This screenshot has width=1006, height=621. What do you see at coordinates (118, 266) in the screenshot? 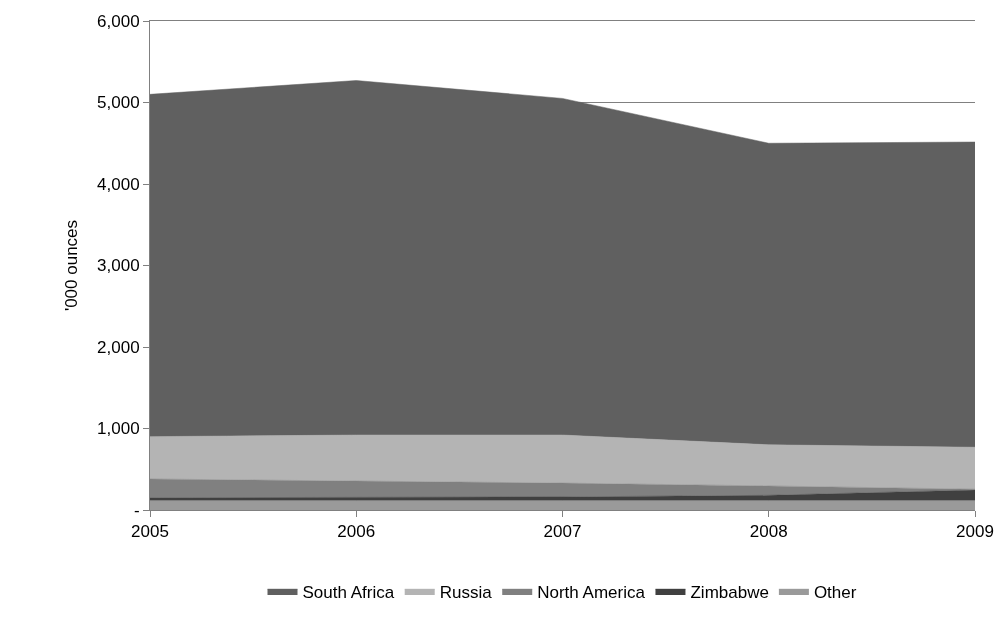
I see `y-tick-label: 3,000` at bounding box center [118, 266].